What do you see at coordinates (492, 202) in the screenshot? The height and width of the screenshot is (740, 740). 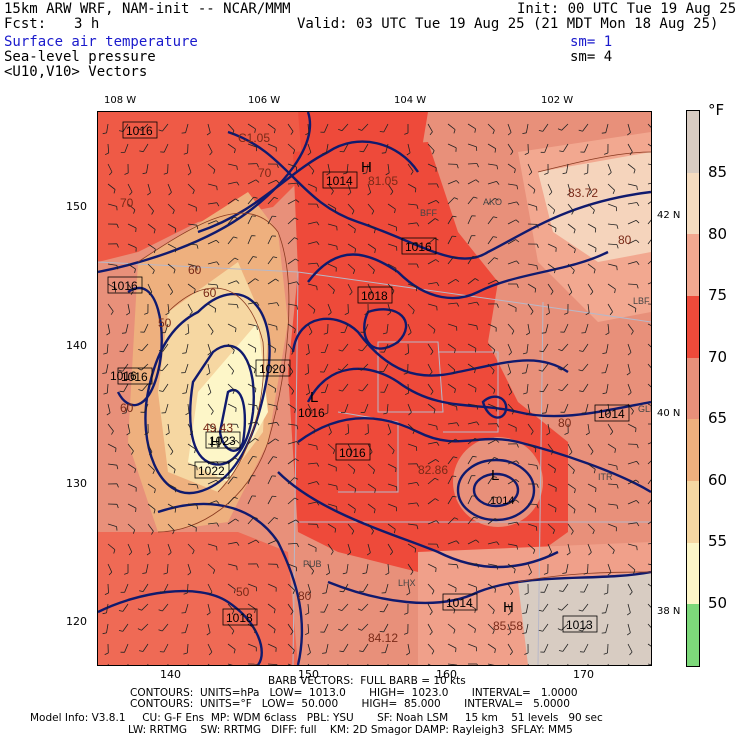 I see `station-label: AKO` at bounding box center [492, 202].